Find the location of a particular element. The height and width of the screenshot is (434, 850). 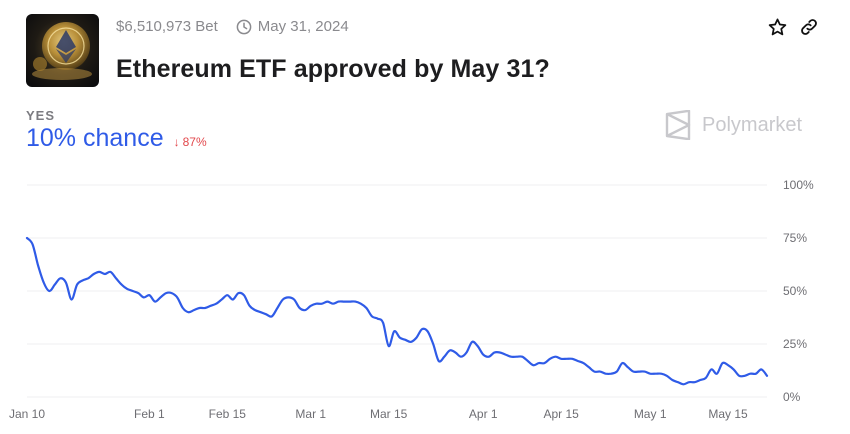

volume-text: $6,510,973 Bet is located at coordinates (167, 26).